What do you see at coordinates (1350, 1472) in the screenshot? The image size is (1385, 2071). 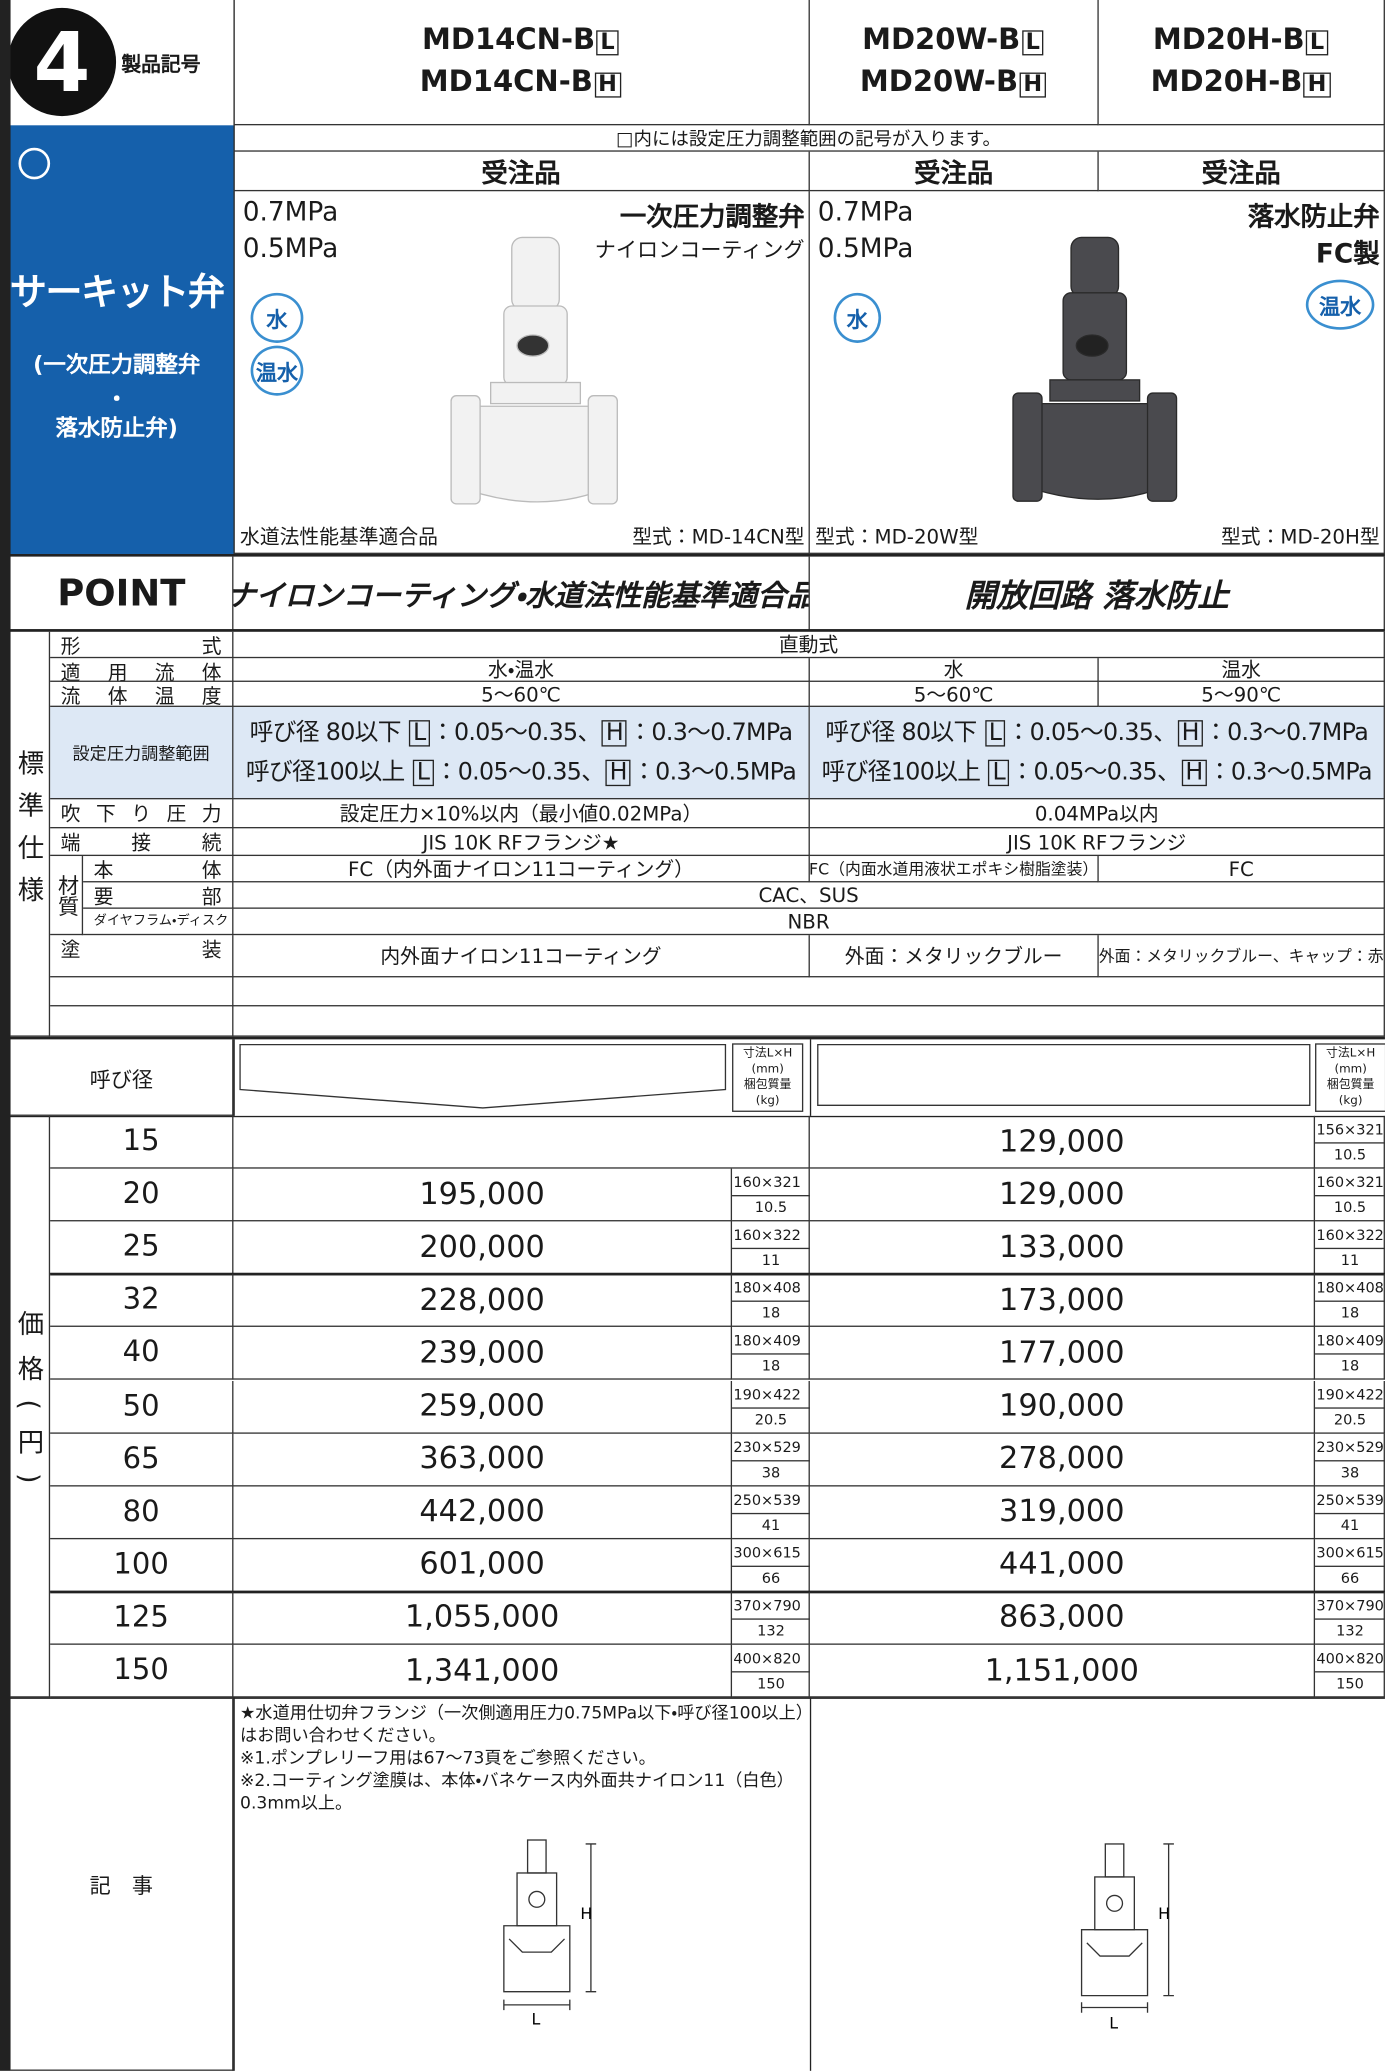 I see `weight: 38` at bounding box center [1350, 1472].